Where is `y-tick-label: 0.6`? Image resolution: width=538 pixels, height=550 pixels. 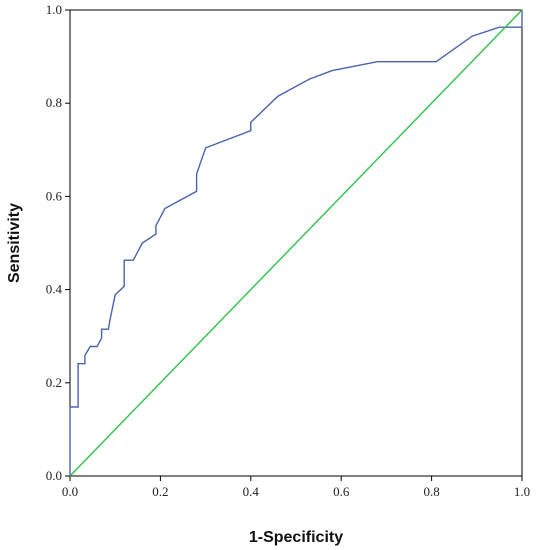
y-tick-label: 0.6 is located at coordinates (54, 195).